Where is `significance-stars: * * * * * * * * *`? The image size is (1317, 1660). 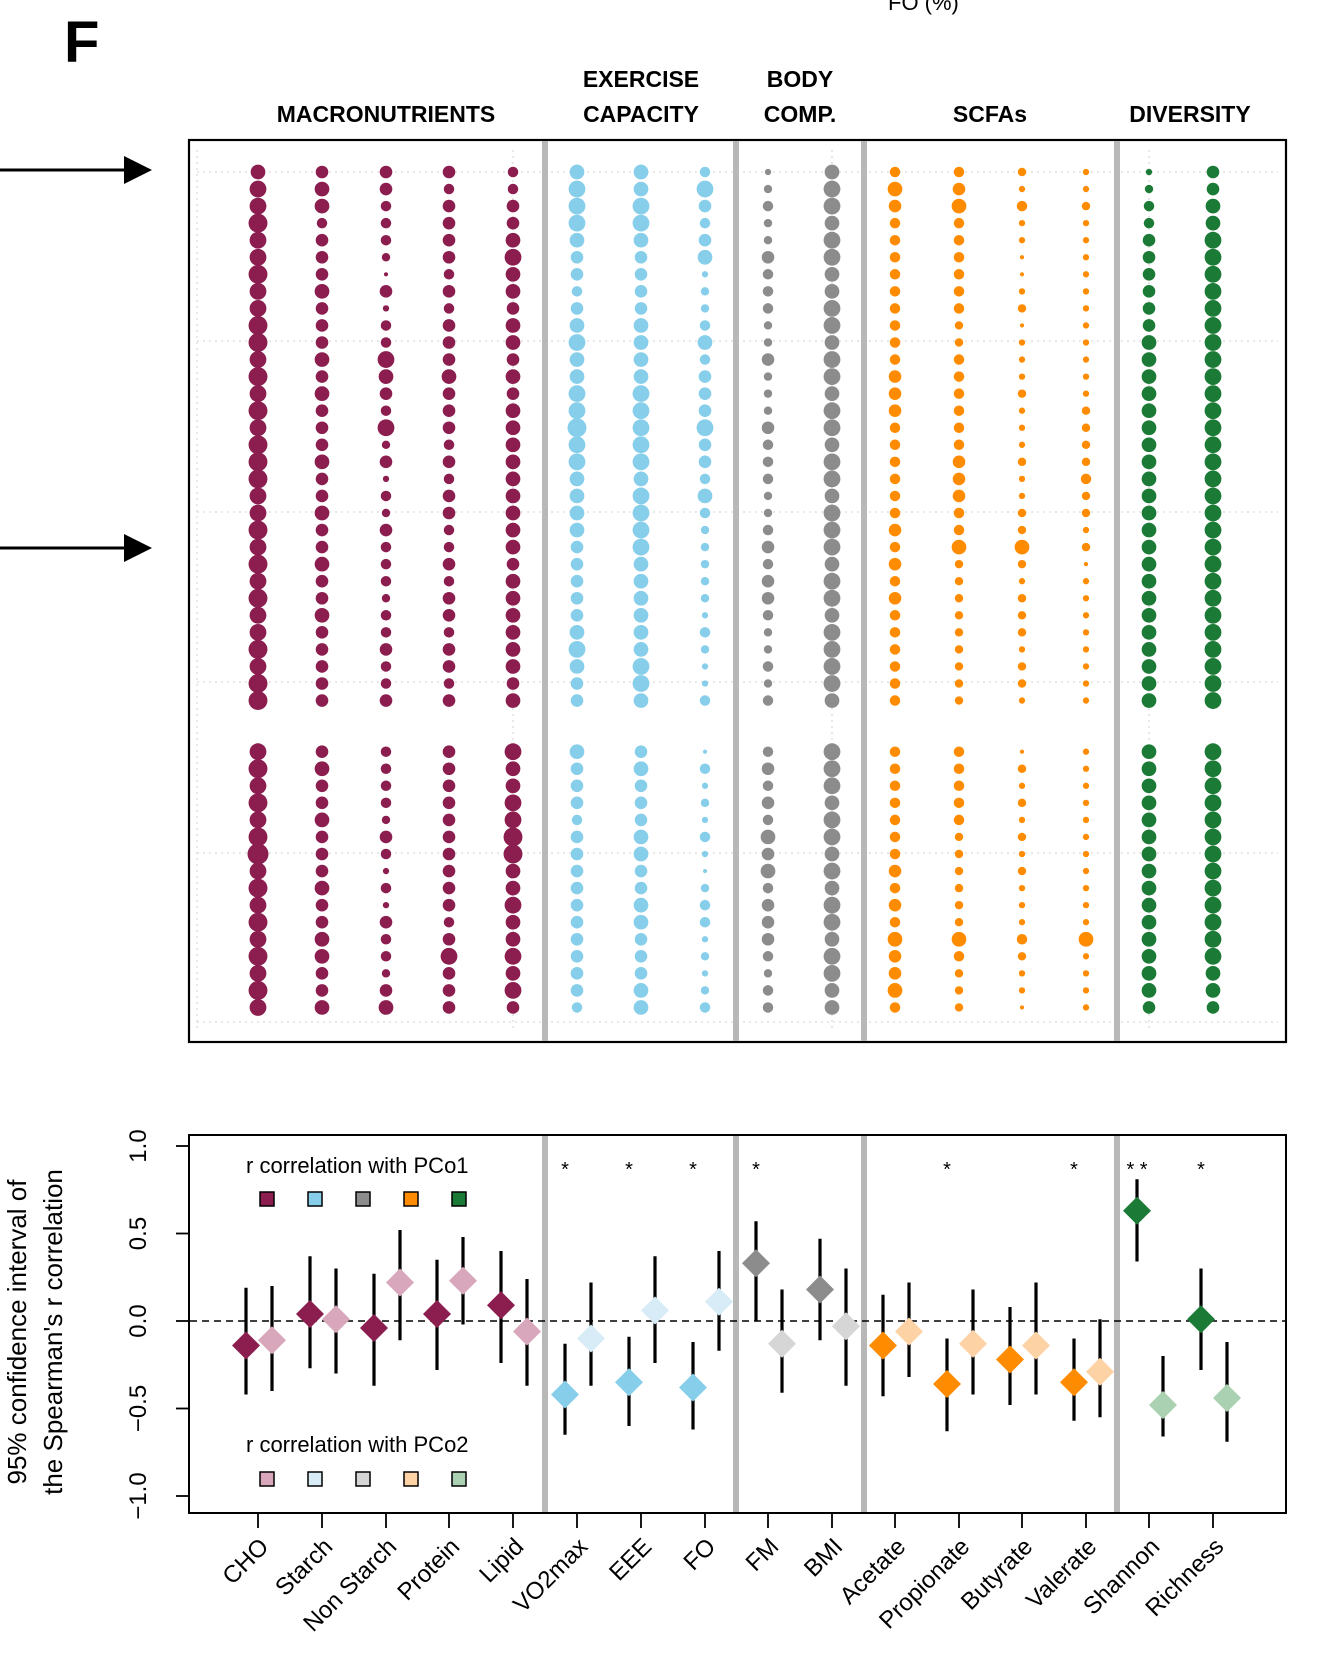 significance-stars: * * * * * * * * * is located at coordinates (883, 1170).